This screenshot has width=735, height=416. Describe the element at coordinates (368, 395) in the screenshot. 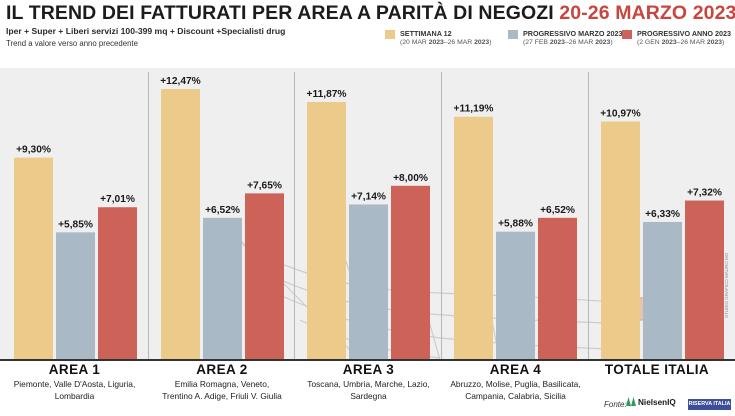

I see `area-regions-line: Sardegna` at that location.